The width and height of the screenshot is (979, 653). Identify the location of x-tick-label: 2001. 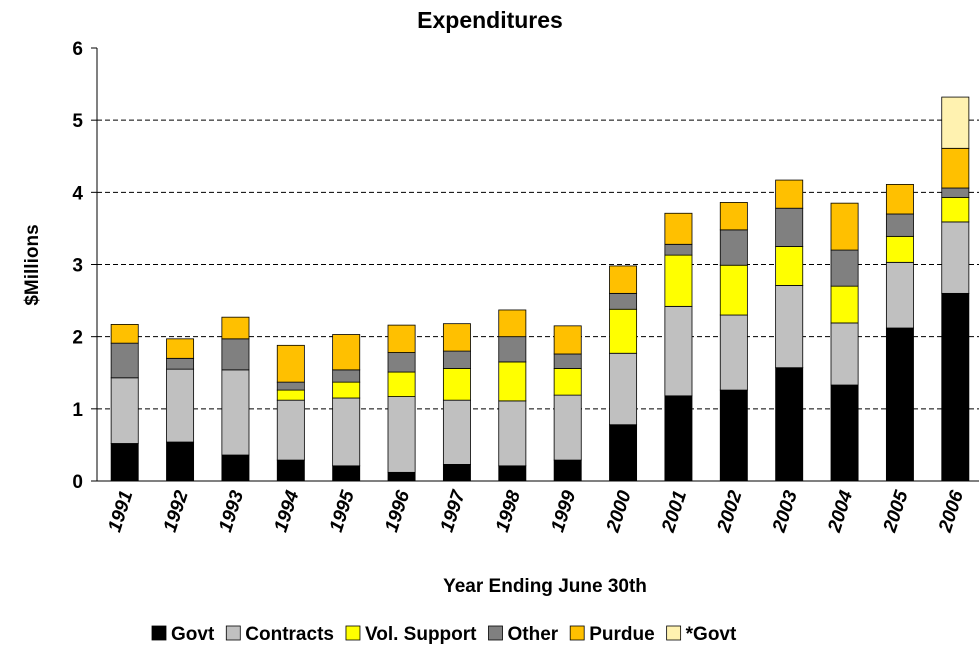
(674, 512).